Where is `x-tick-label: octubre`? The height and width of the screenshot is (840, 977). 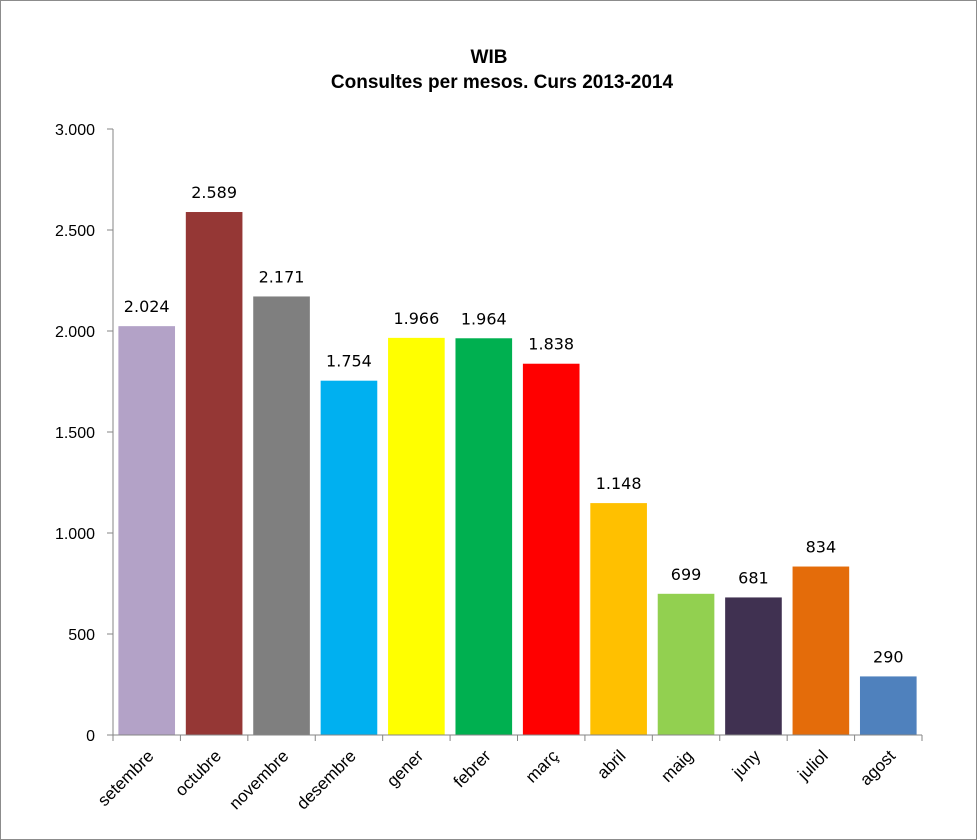 x-tick-label: octubre is located at coordinates (198, 773).